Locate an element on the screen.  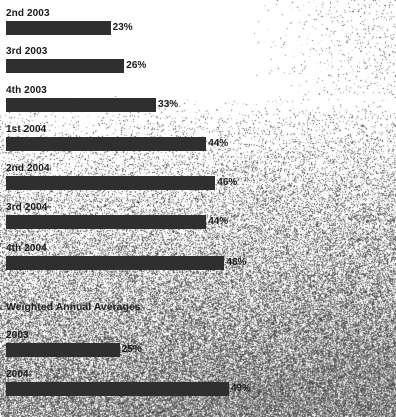
bar-2nd-2004 is located at coordinates (111, 183).